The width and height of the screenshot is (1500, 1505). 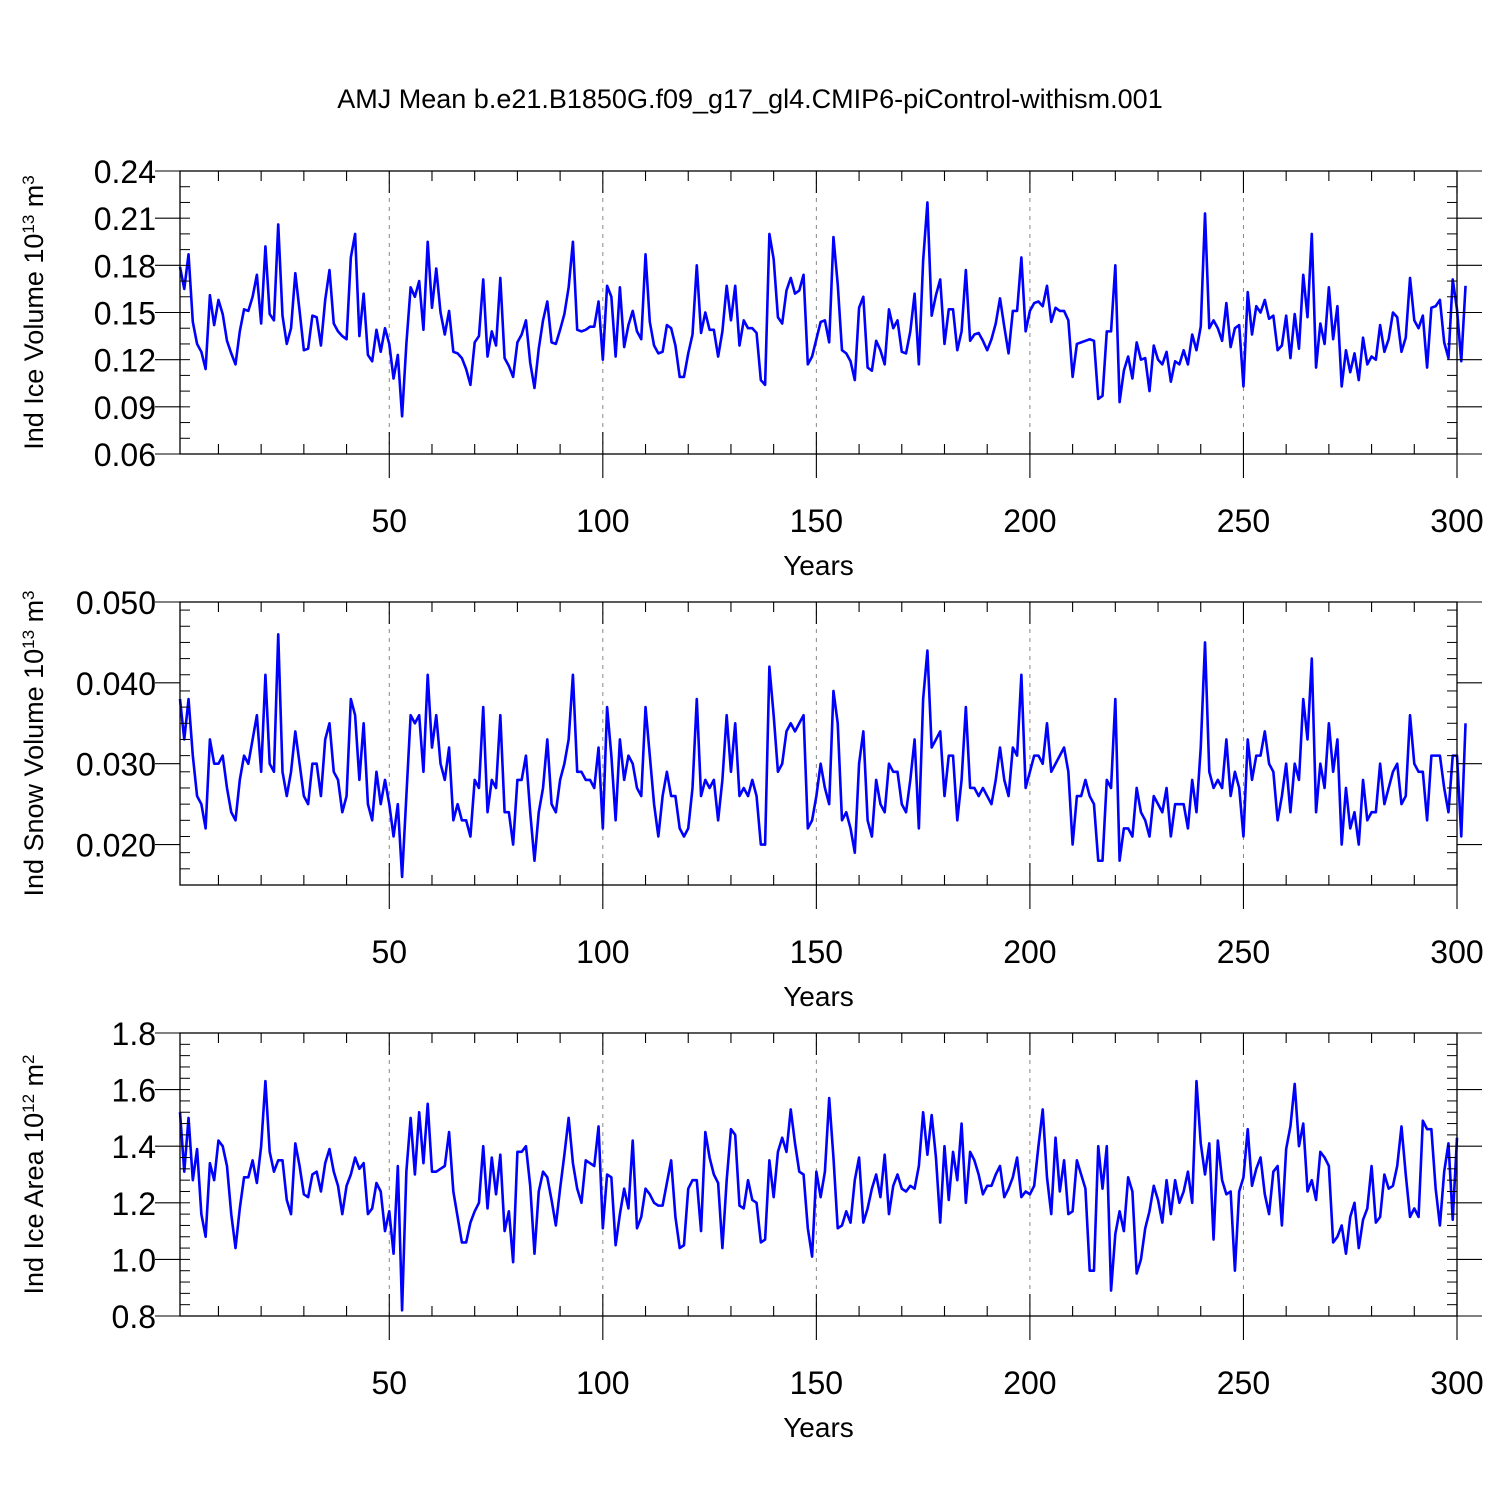 What do you see at coordinates (125, 172) in the screenshot?
I see `y-tick-label: 0.24` at bounding box center [125, 172].